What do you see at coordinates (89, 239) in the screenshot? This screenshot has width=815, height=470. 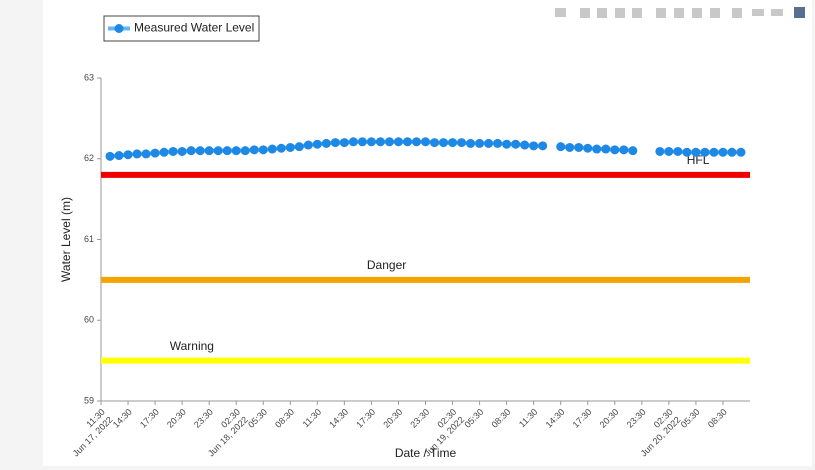 I see `y-tick-label: 61` at bounding box center [89, 239].